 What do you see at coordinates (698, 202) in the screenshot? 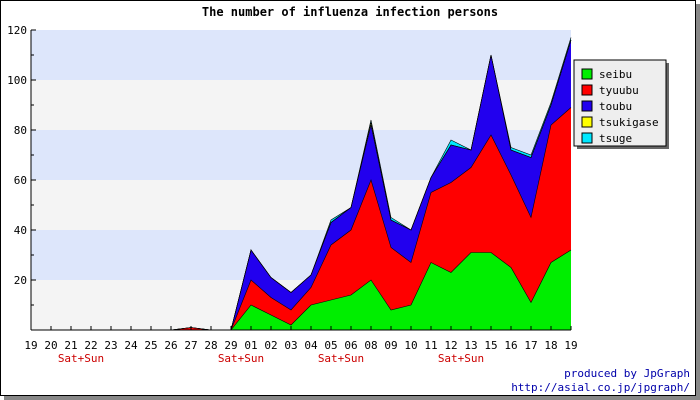
I see `frame-shadow-right` at bounding box center [698, 202].